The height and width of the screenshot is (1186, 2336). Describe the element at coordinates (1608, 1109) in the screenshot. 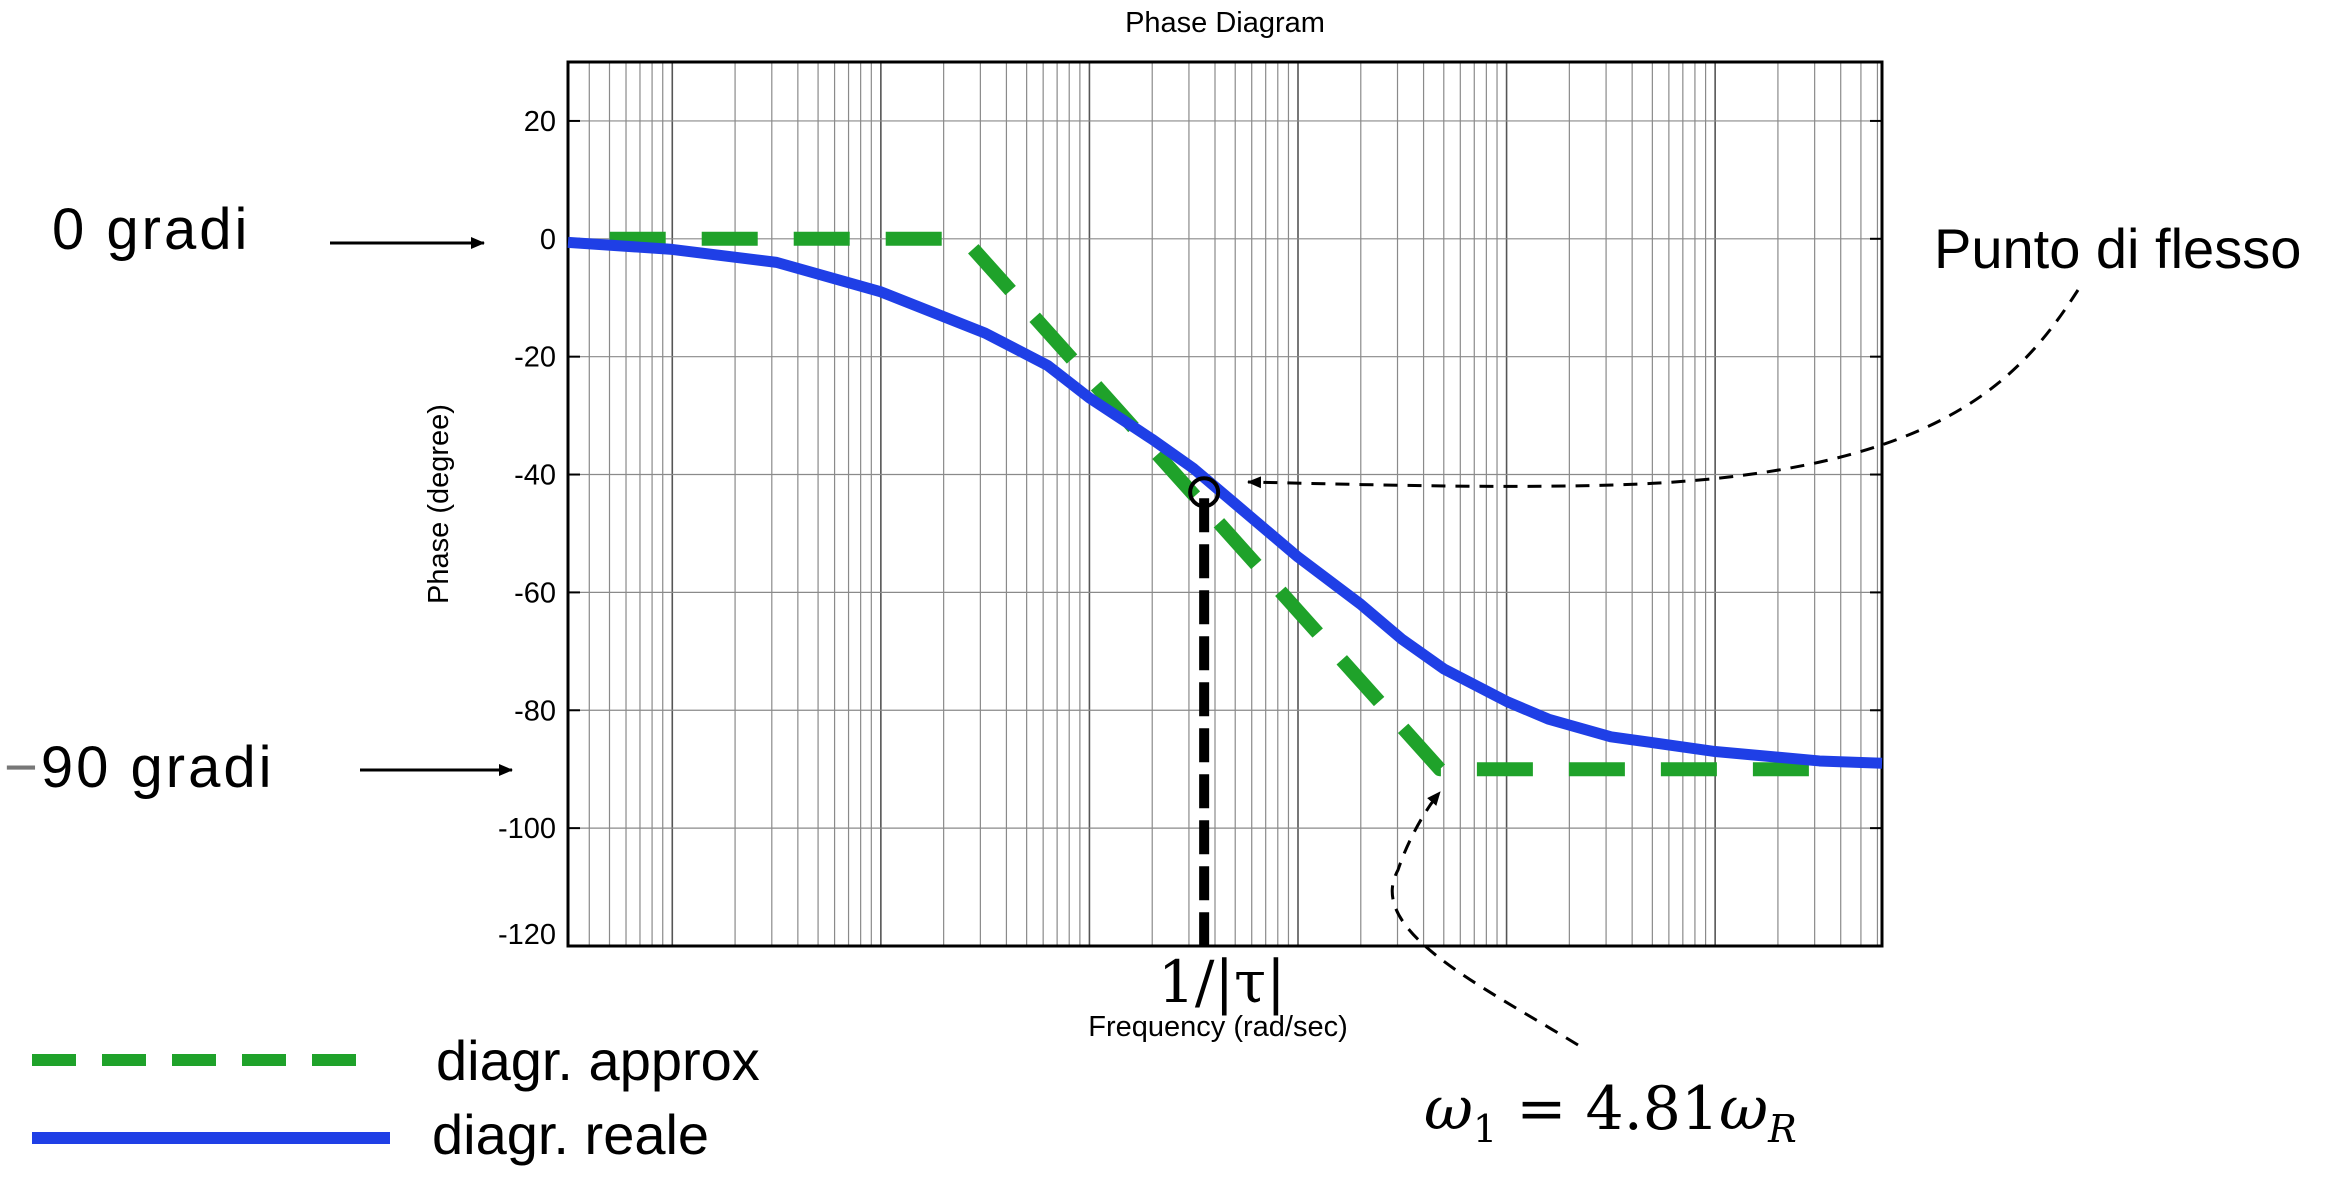

I see `omega-equation: = 4.81` at that location.